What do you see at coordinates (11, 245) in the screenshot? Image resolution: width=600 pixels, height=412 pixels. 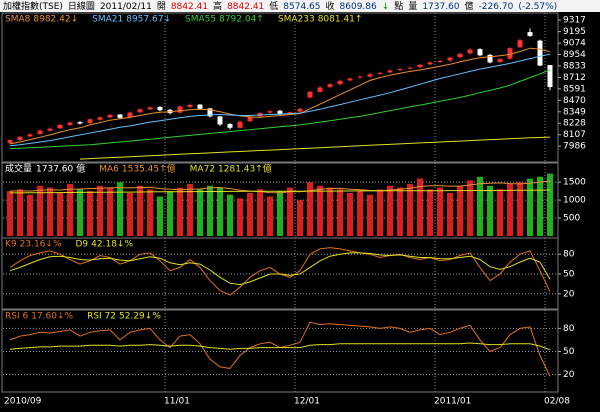 I see `legend-text: K9` at bounding box center [11, 245].